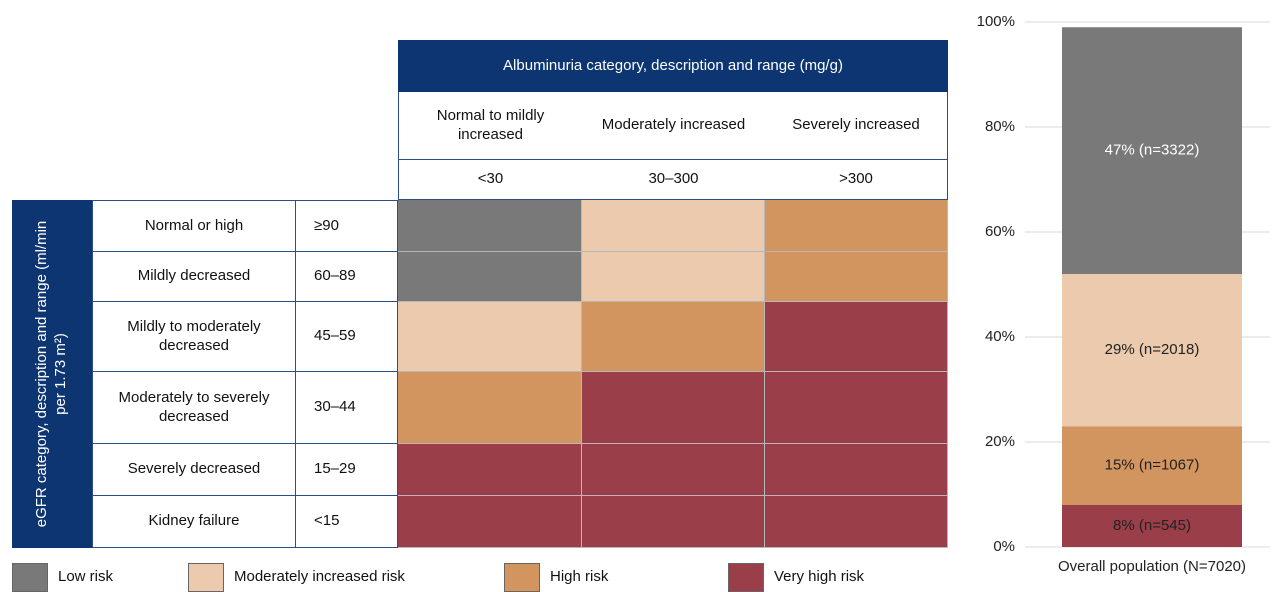 The width and height of the screenshot is (1275, 592). What do you see at coordinates (490, 126) in the screenshot?
I see `column-description: Normal to mildly increased` at bounding box center [490, 126].